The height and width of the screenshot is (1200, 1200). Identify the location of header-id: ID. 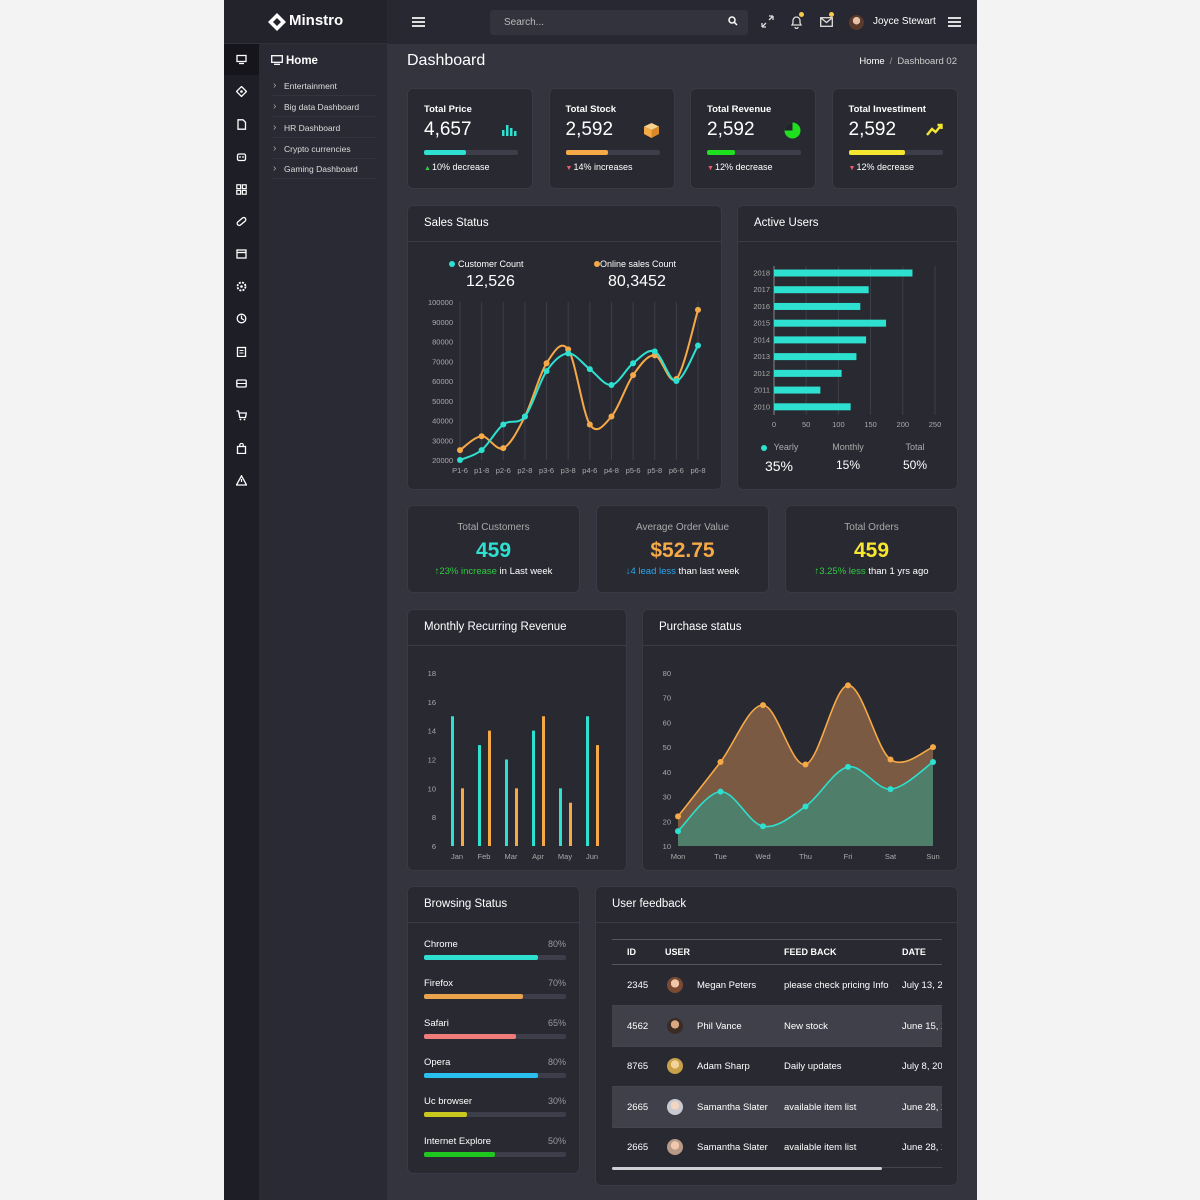
(631, 952).